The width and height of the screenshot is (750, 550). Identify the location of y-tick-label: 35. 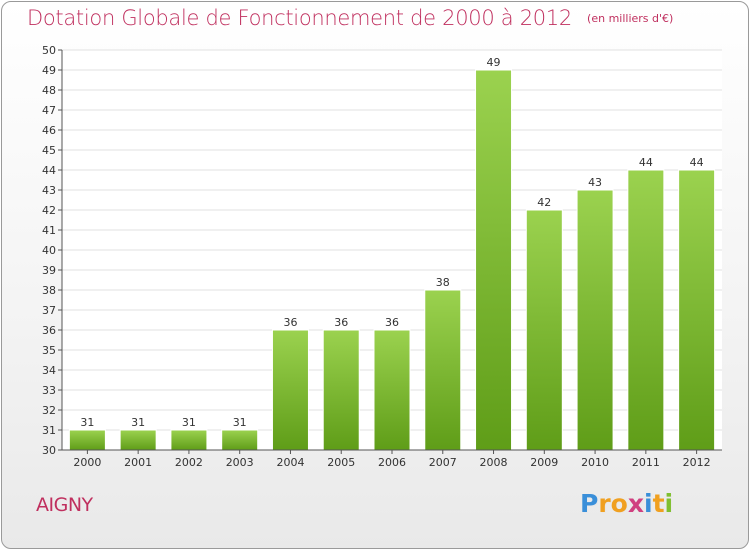
(49, 350).